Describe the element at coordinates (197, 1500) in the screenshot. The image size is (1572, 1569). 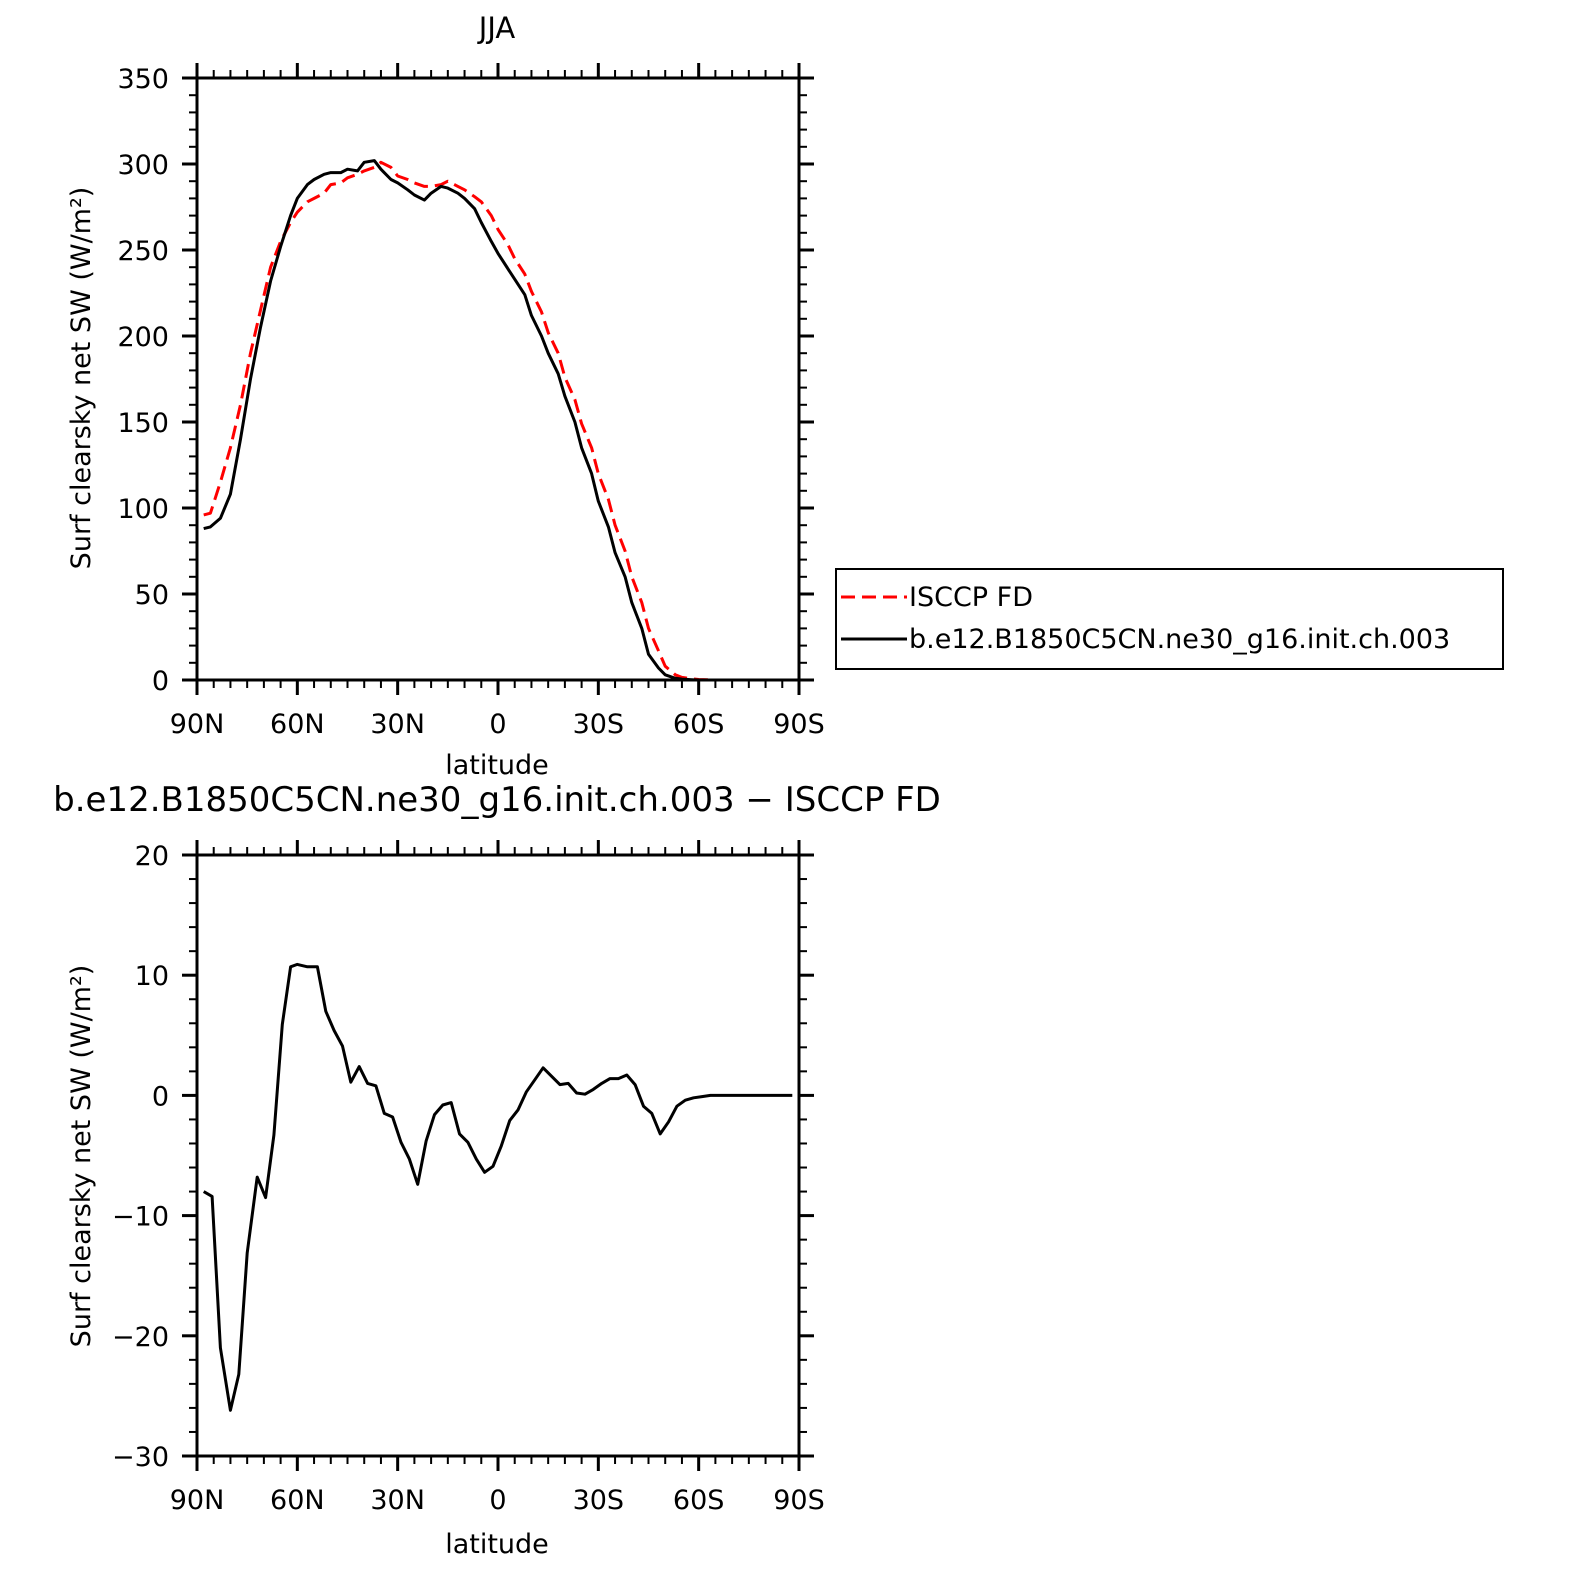
I see `bottom-xtick-label: 90N` at that location.